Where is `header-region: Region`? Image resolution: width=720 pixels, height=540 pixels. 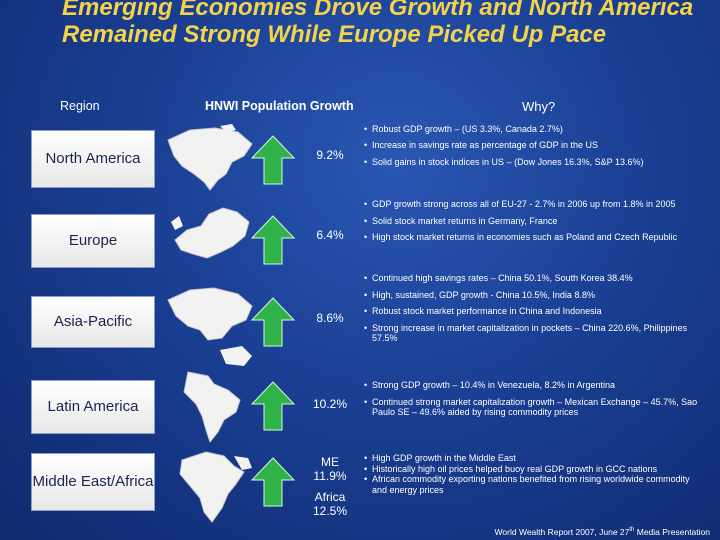 header-region: Region is located at coordinates (80, 106).